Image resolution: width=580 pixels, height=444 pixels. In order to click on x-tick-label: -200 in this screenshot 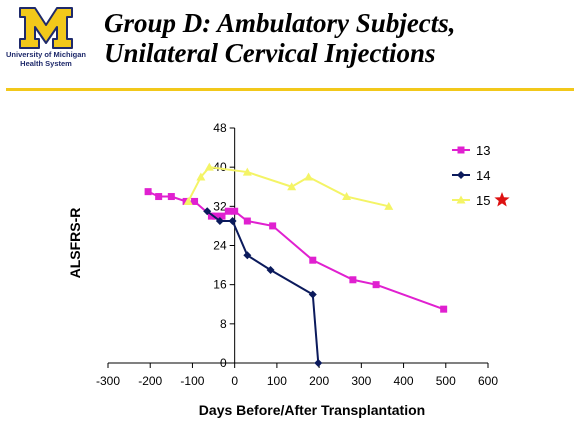, I will do `click(150, 381)`.